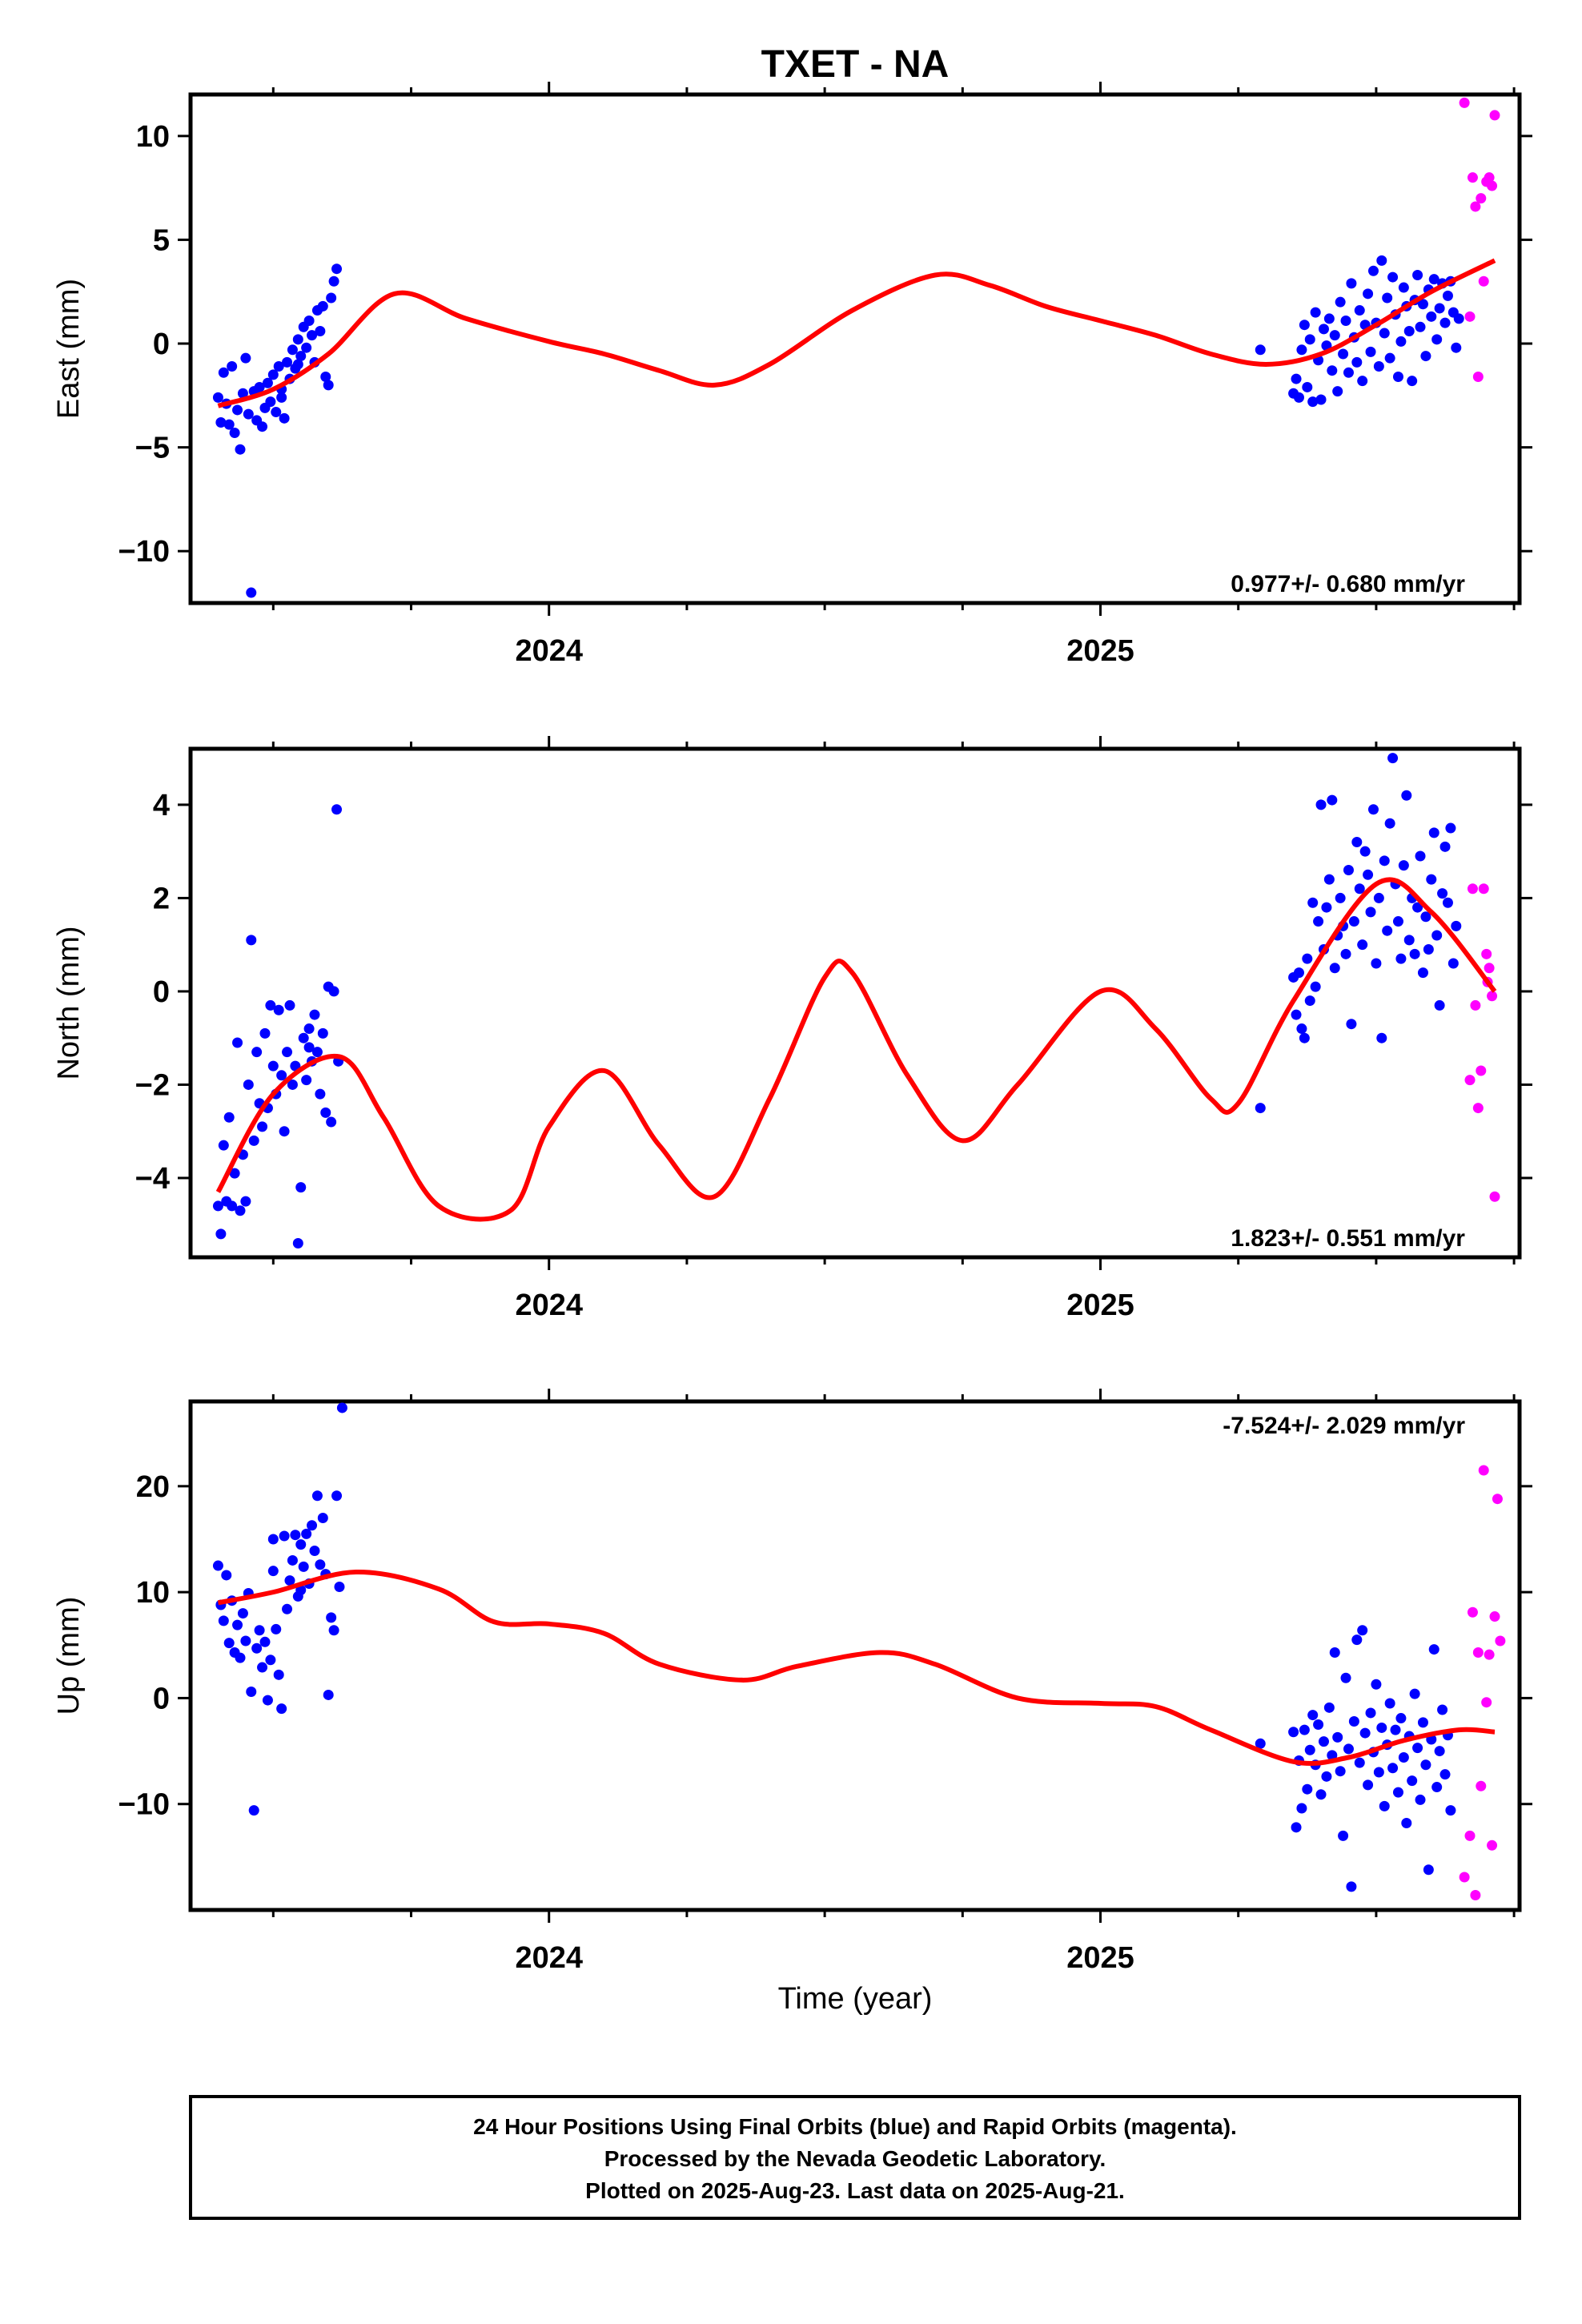 This screenshot has height=2324, width=1582. What do you see at coordinates (549, 1305) in the screenshot?
I see `north-x-tick-label: 2024` at bounding box center [549, 1305].